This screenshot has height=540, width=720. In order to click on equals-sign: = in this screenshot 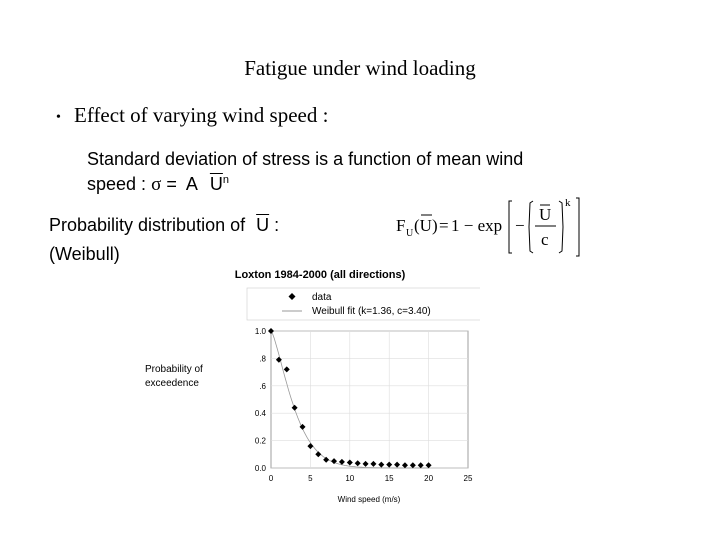, I will do `click(171, 184)`.